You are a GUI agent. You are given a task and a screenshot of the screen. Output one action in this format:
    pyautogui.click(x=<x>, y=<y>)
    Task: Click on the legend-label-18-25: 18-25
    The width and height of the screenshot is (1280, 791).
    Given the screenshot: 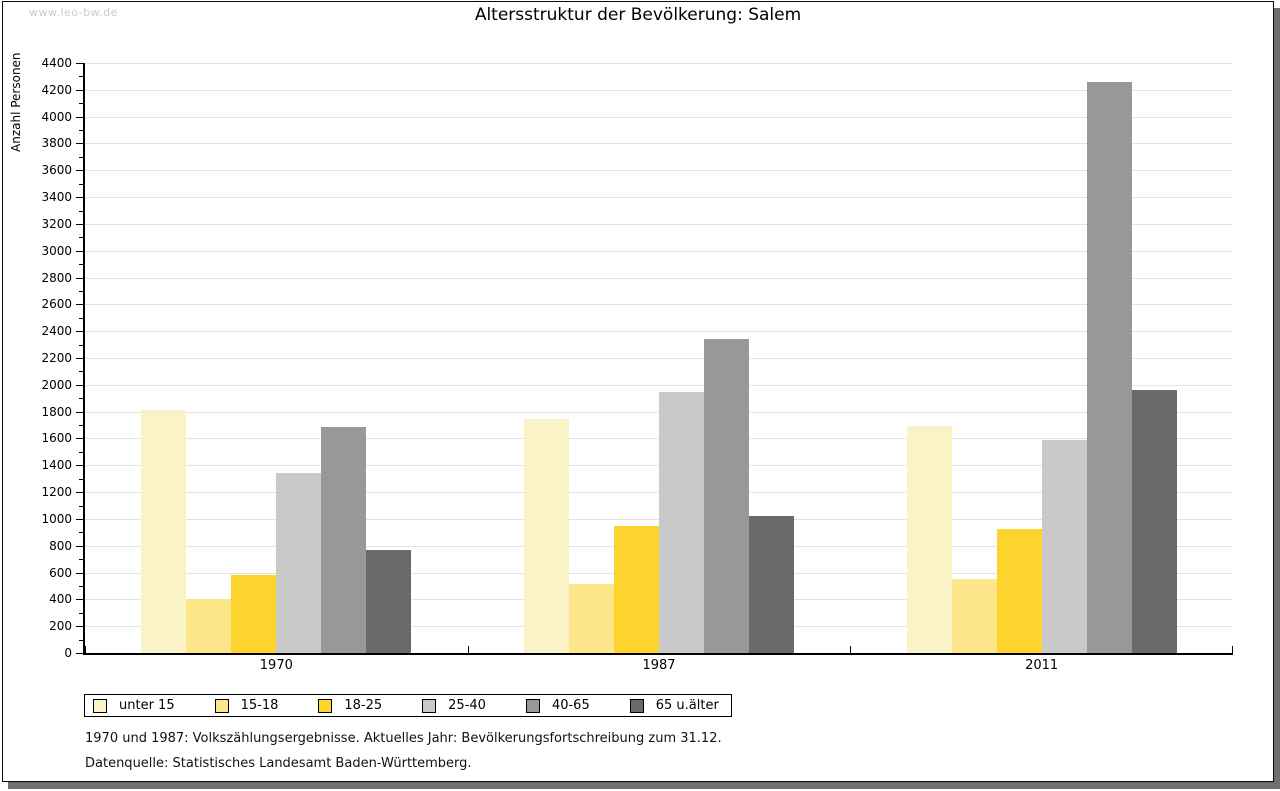 What is the action you would take?
    pyautogui.click(x=363, y=705)
    